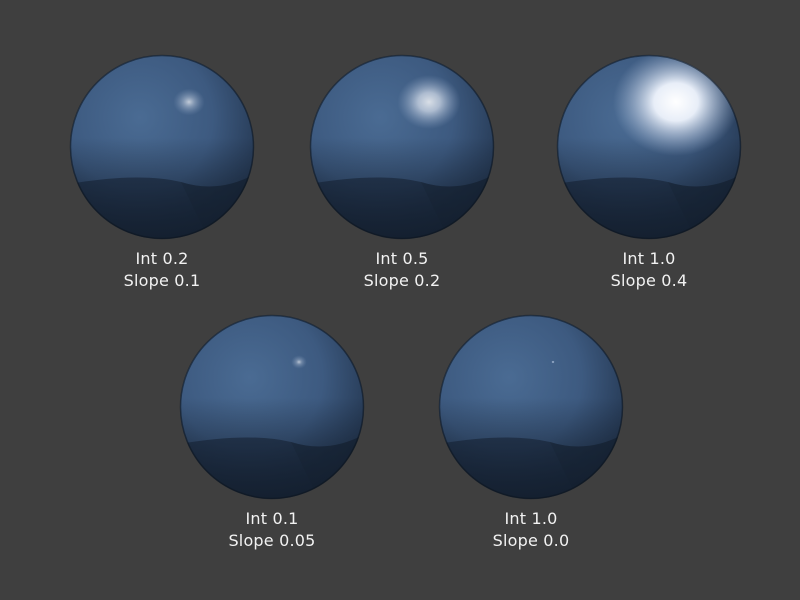 The height and width of the screenshot is (600, 800). Describe the element at coordinates (272, 518) in the screenshot. I see `intensity-label: Int 0.1` at that location.